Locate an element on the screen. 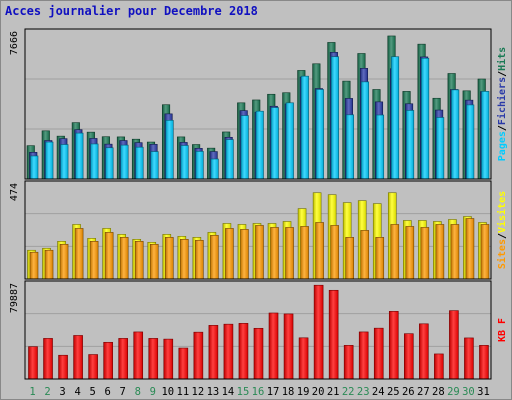 The height and width of the screenshot is (400, 512). day-label: 18 is located at coordinates (288, 392).